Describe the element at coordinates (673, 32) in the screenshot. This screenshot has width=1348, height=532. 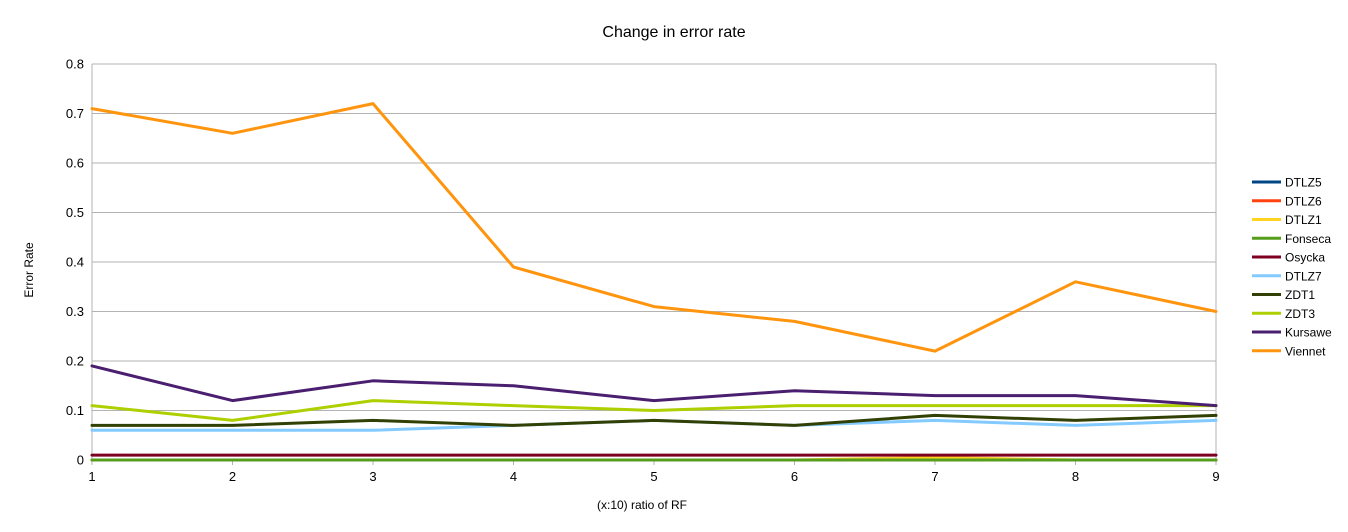
I see `chart-title: Change in error rate` at that location.